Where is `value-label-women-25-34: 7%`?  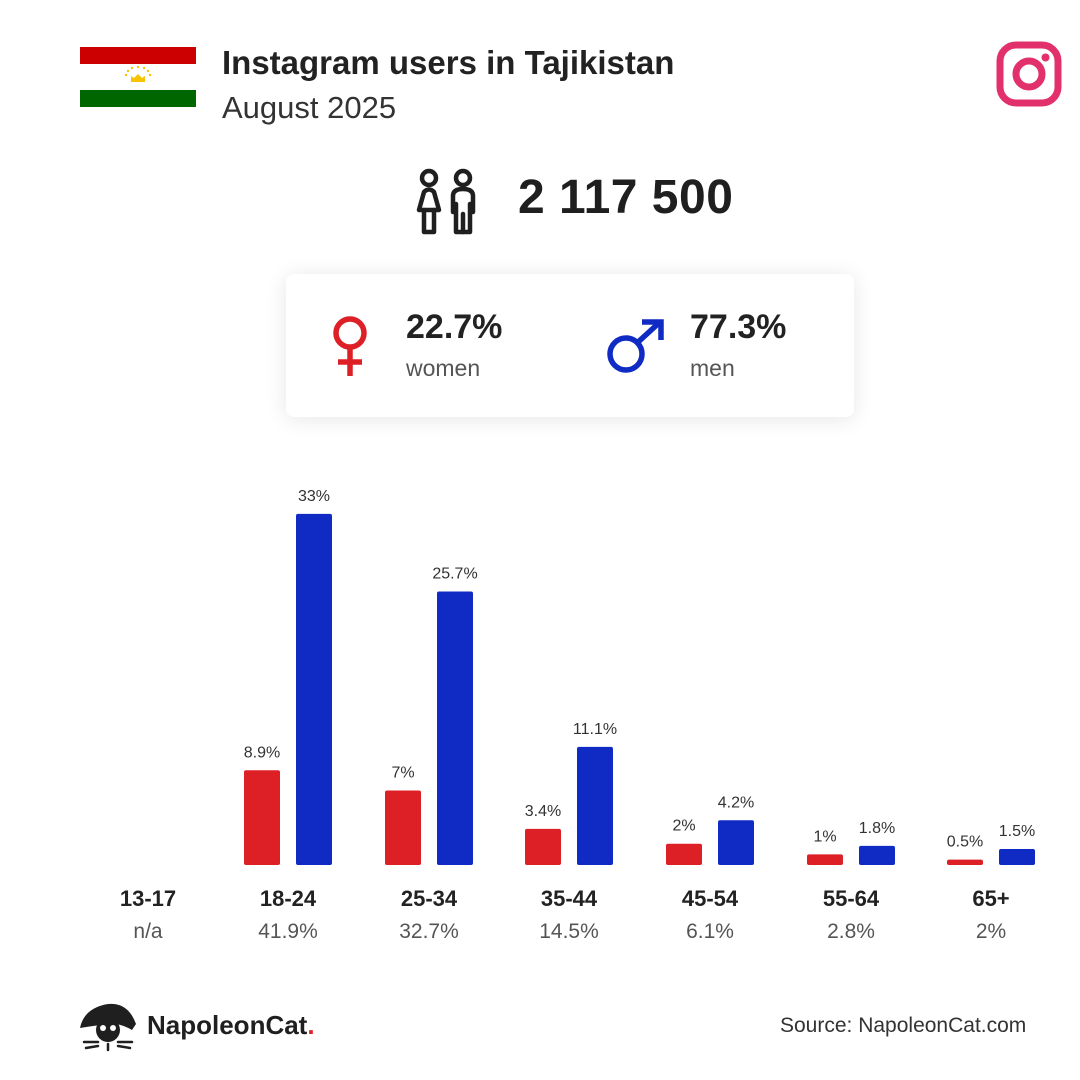
value-label-women-25-34: 7% is located at coordinates (402, 773).